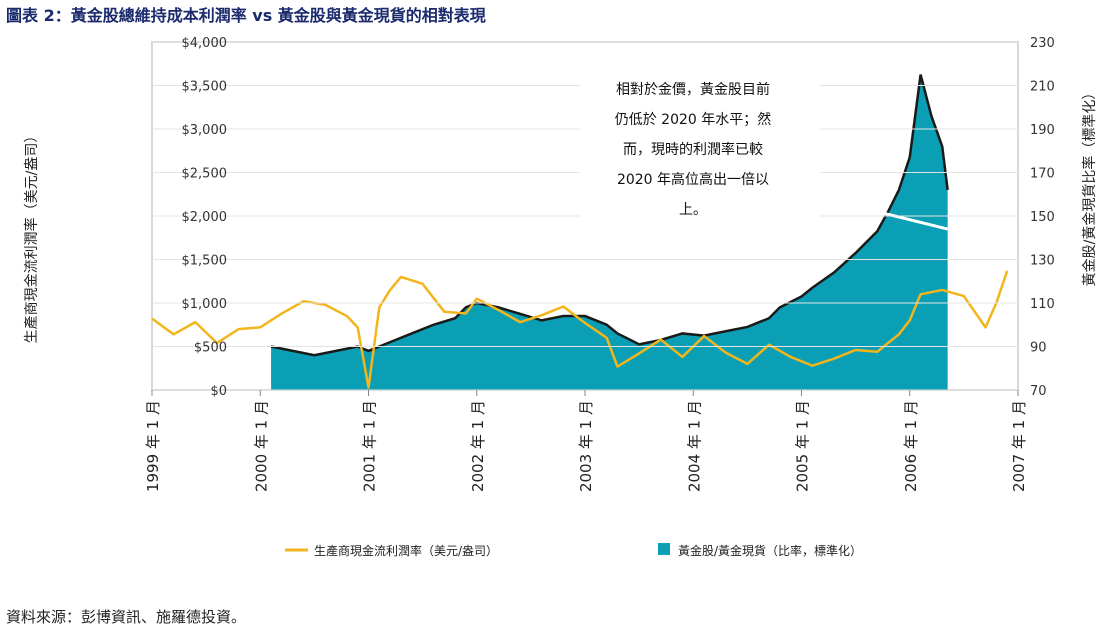 This screenshot has height=633, width=1103. Describe the element at coordinates (693, 210) in the screenshot. I see `annotation-line-5: 上。` at that location.